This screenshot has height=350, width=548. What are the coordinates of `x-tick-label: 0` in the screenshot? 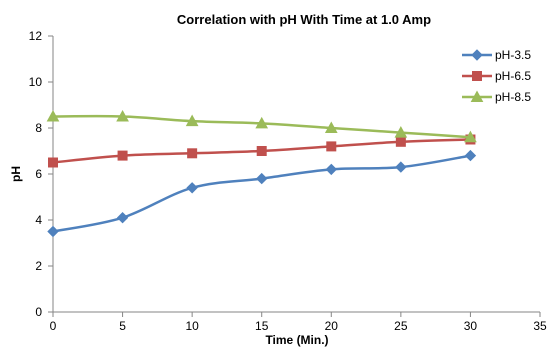 It's located at (53, 326).